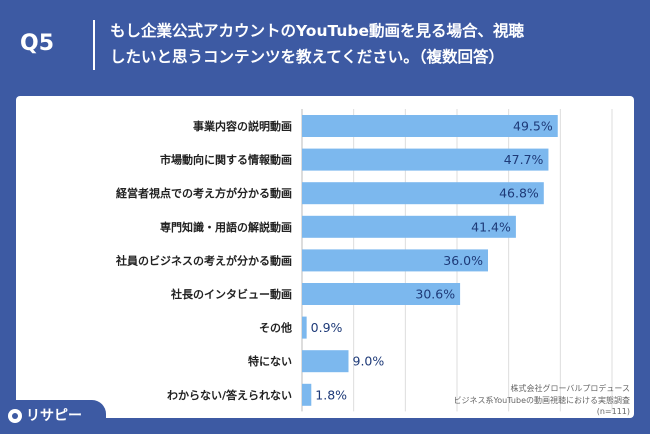 Image resolution: width=650 pixels, height=434 pixels. I want to click on category-label: その他, so click(275, 328).